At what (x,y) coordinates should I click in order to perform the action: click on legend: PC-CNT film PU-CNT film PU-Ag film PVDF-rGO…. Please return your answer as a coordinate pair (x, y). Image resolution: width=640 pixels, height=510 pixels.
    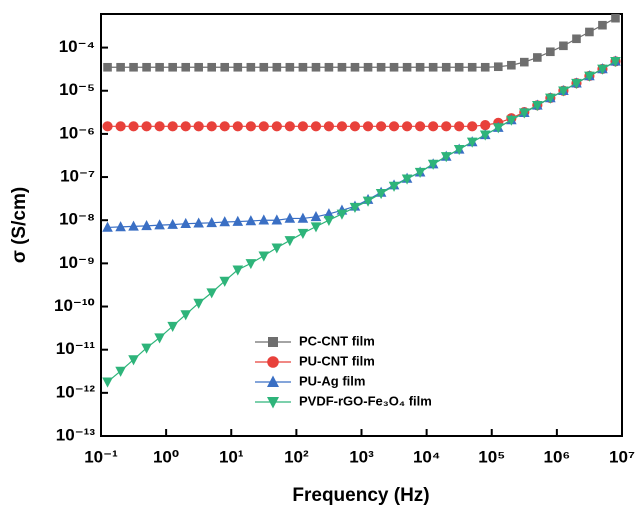
    Looking at the image, I should click on (343, 371).